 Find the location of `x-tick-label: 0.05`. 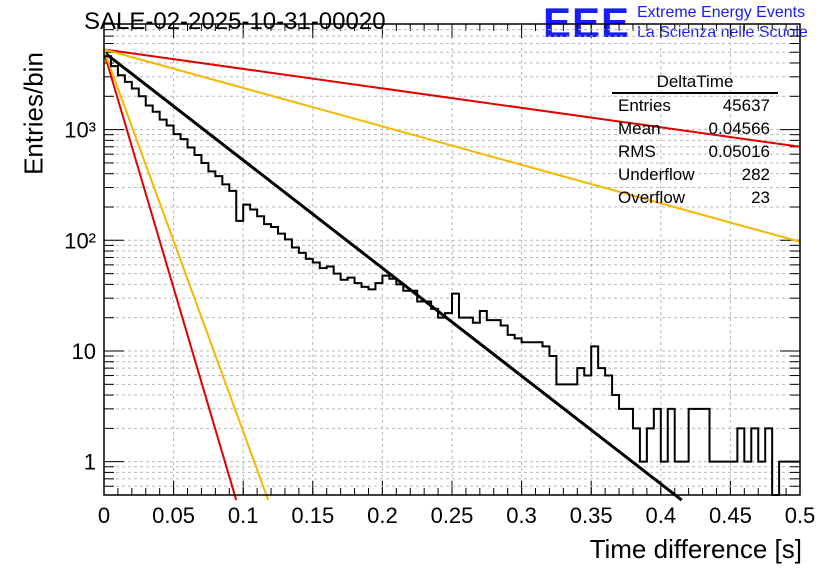

x-tick-label: 0.05 is located at coordinates (173, 515).